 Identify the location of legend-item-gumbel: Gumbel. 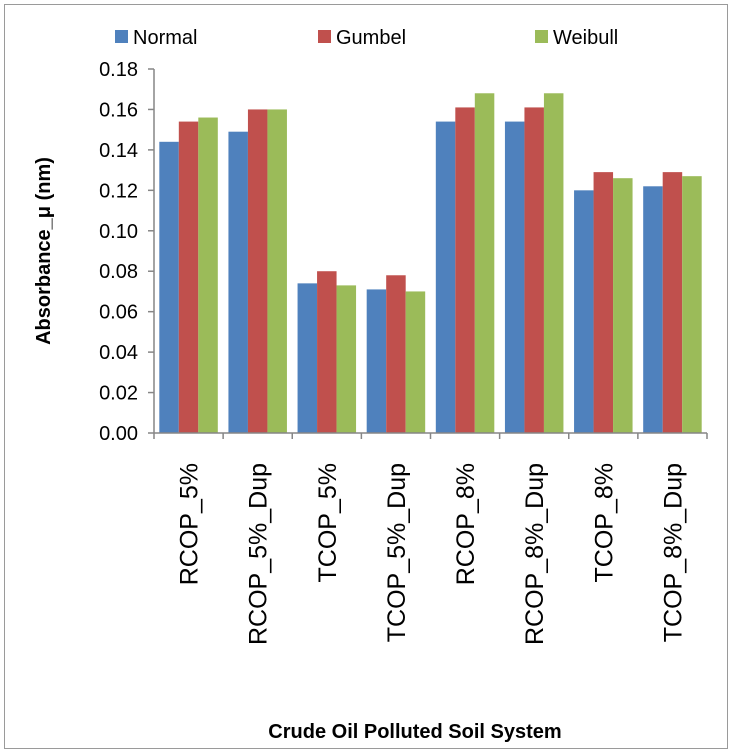
(362, 38).